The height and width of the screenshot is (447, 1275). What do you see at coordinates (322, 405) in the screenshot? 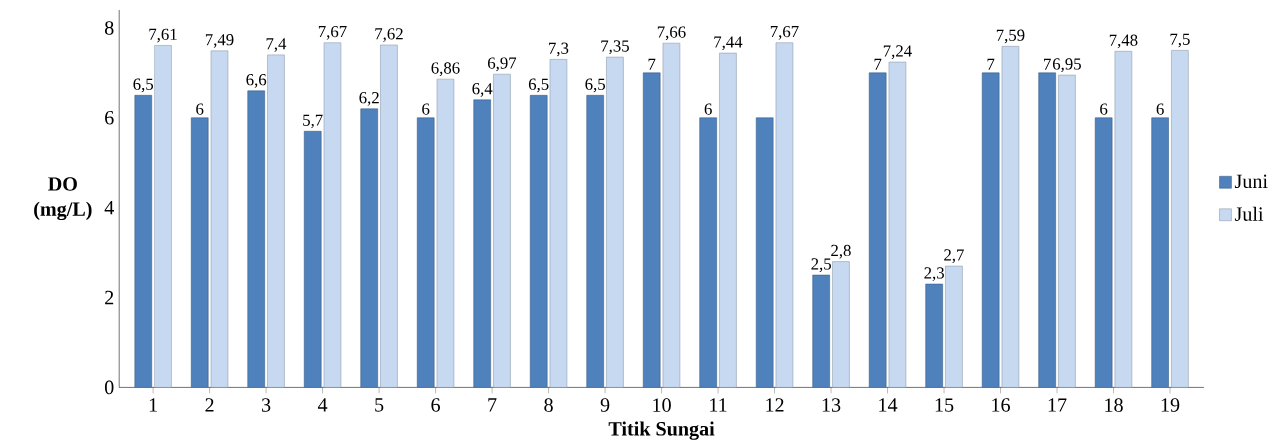
I see `x-tick-label: 4` at bounding box center [322, 405].